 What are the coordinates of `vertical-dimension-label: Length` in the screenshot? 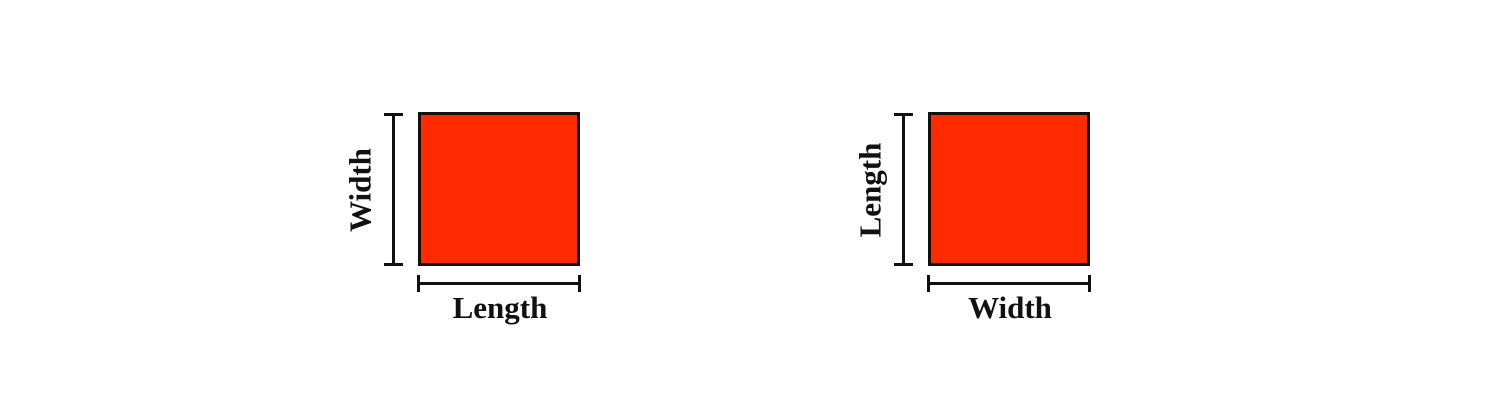 It's located at (870, 190).